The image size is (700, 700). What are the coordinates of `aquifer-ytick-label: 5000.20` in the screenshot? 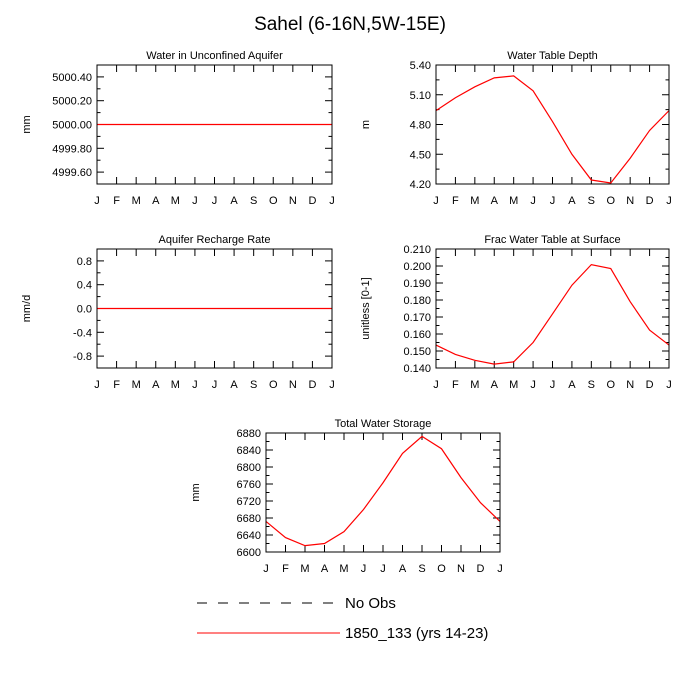 It's located at (72, 102).